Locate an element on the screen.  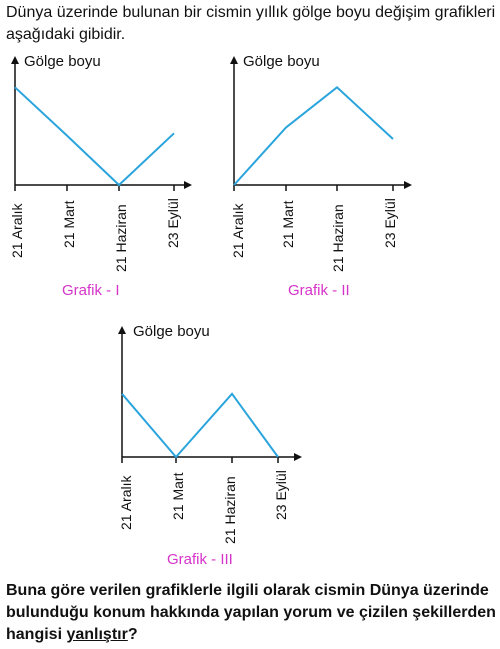
graph-3-x-arrow is located at coordinates (298, 457).